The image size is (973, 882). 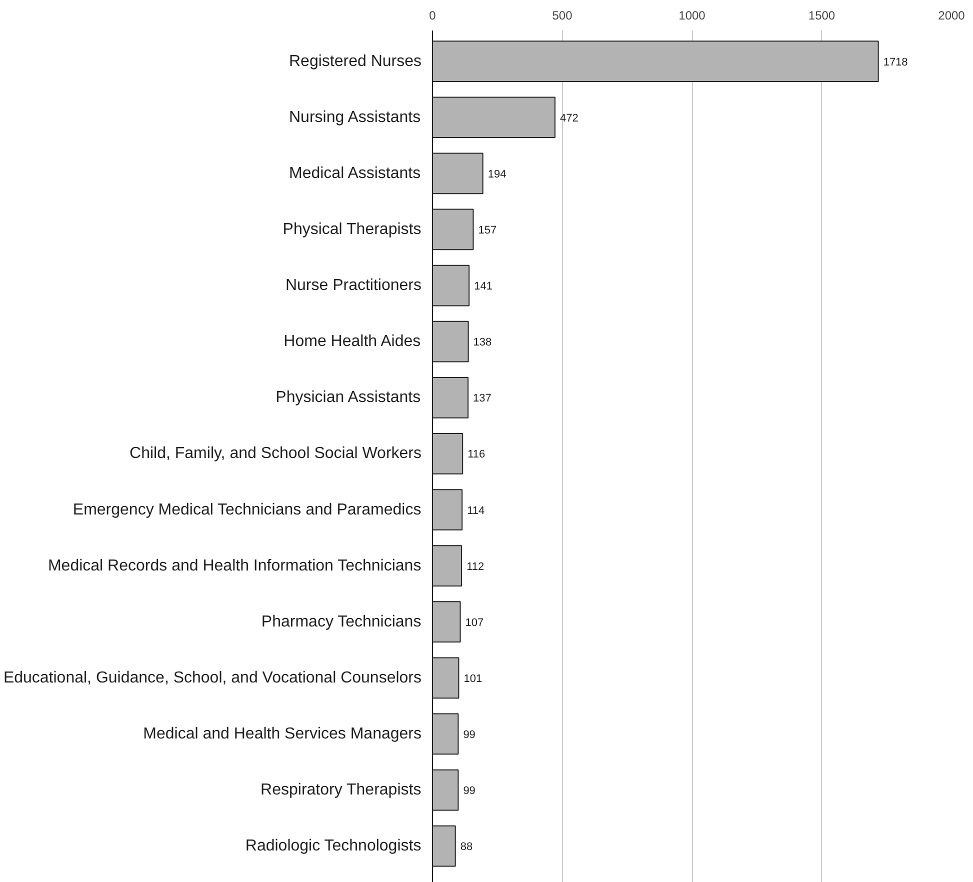 I want to click on data-label: 1718, so click(x=895, y=62).